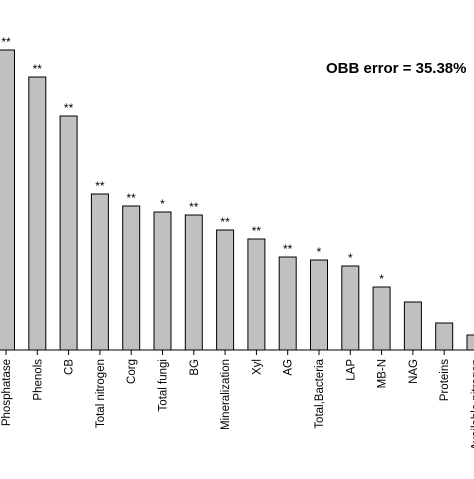  Describe the element at coordinates (257, 367) in the screenshot. I see `x-tick-label: Xyl` at that location.